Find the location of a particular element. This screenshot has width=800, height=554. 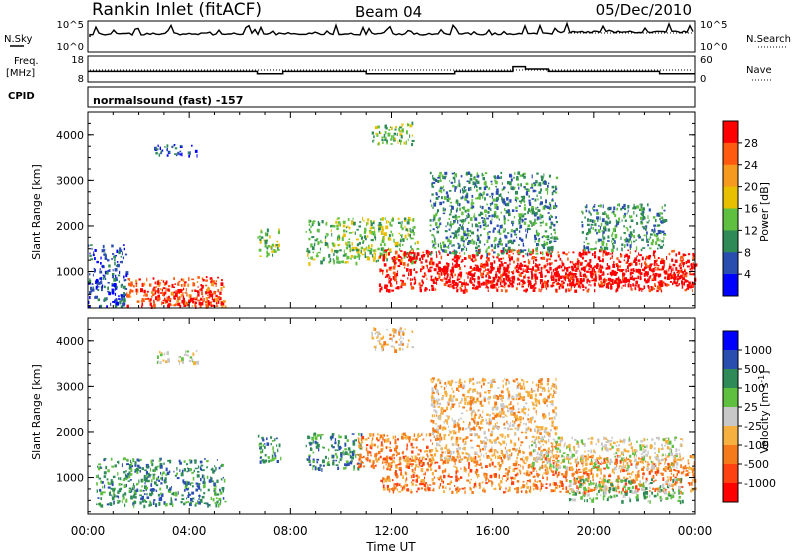

freq-panel is located at coordinates (391, 69).